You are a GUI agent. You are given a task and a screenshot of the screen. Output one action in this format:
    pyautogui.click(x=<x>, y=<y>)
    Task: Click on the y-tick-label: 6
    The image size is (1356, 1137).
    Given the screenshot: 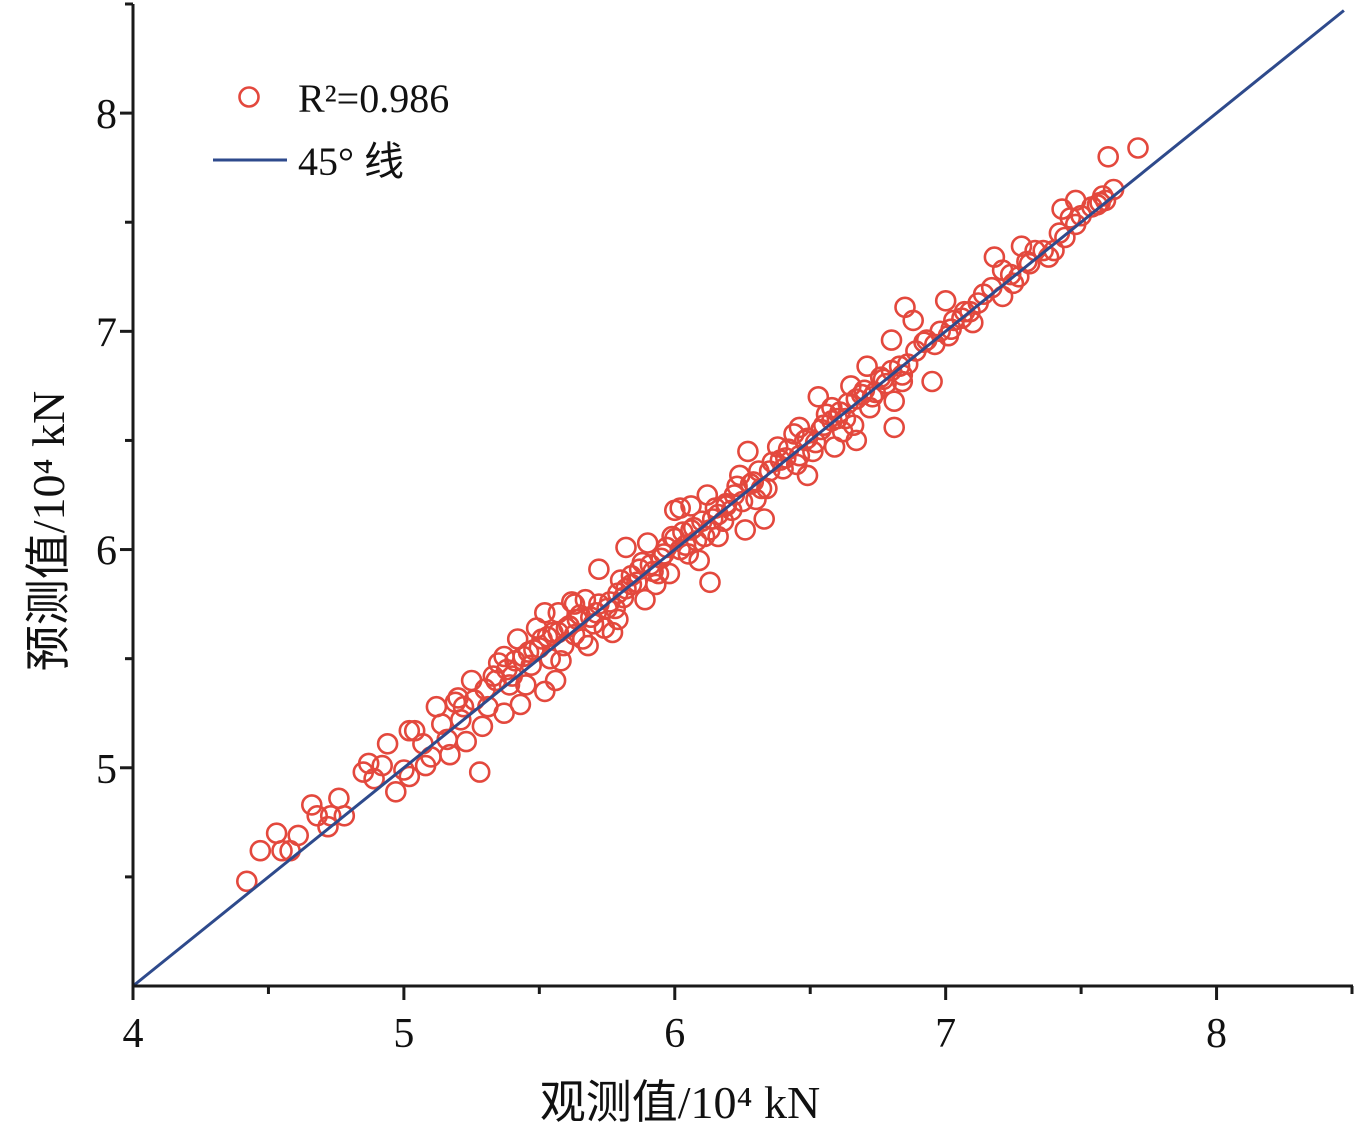 What is the action you would take?
    pyautogui.click(x=106, y=552)
    